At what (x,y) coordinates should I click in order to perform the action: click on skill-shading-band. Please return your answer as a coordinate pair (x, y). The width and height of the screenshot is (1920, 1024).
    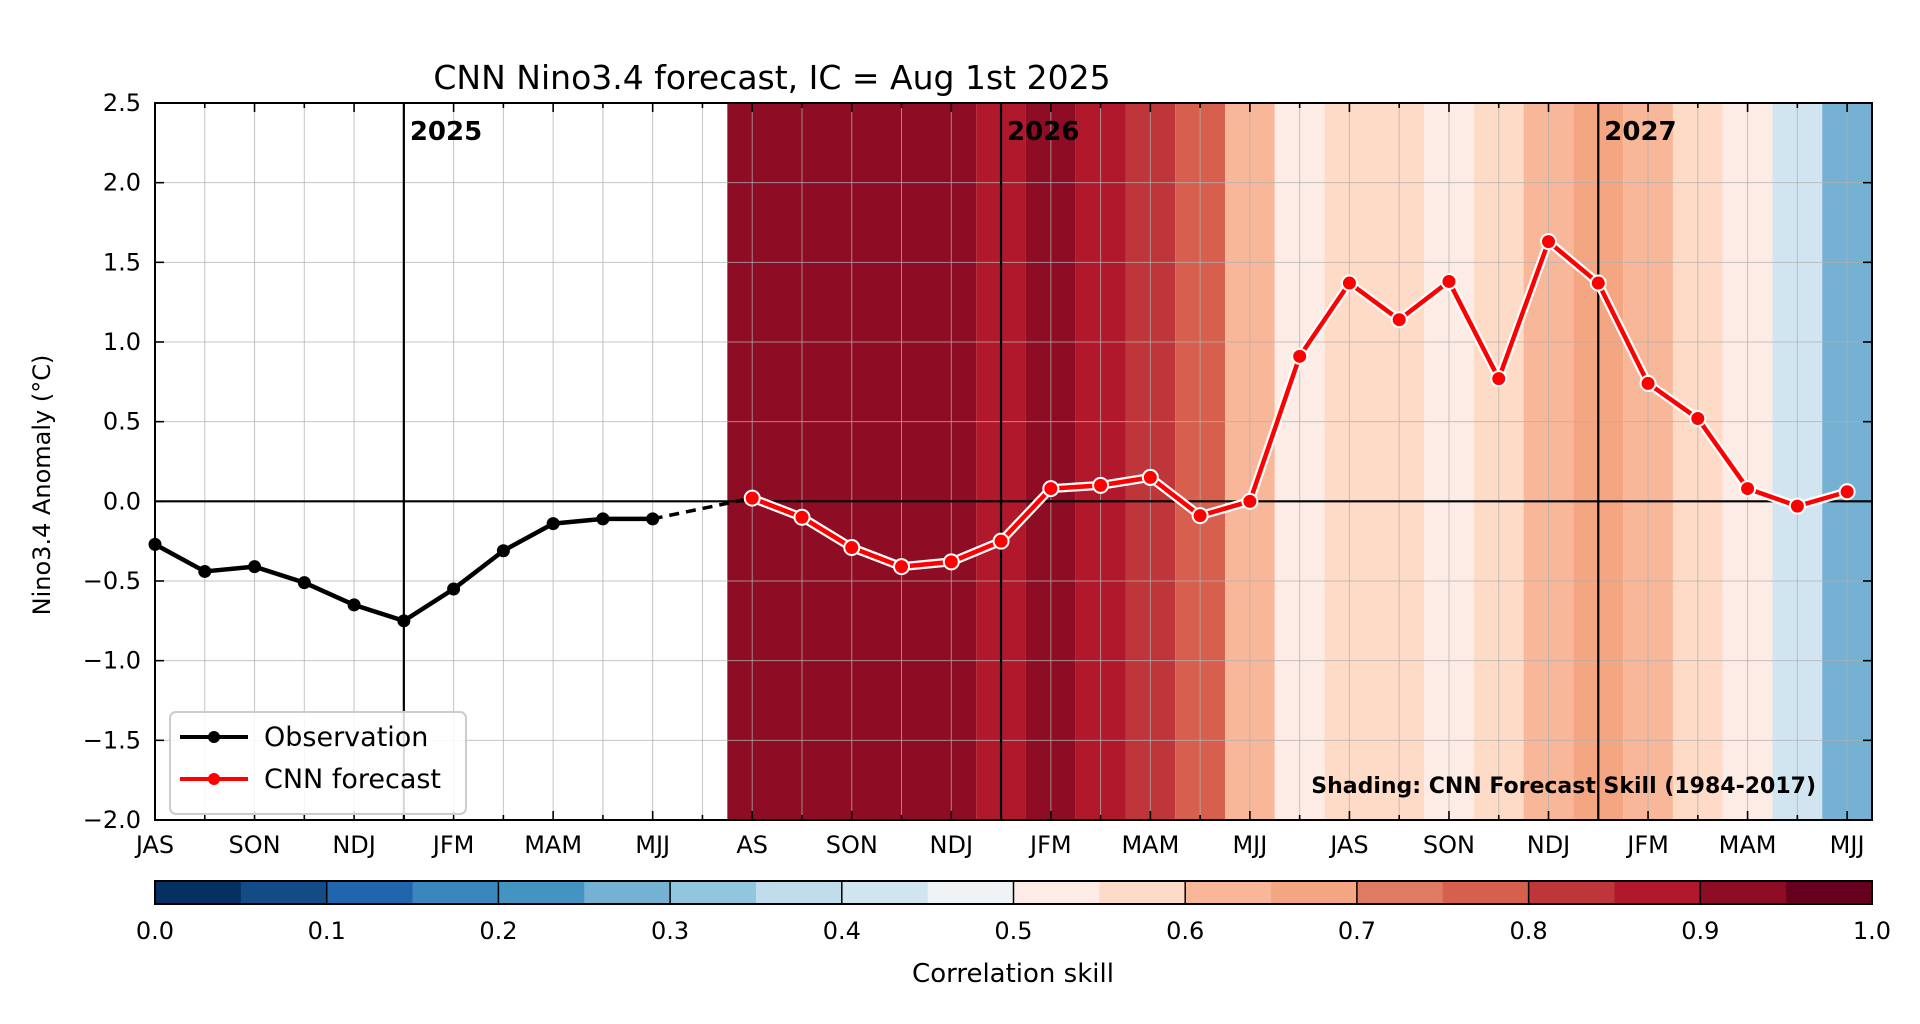
    Looking at the image, I should click on (1374, 461).